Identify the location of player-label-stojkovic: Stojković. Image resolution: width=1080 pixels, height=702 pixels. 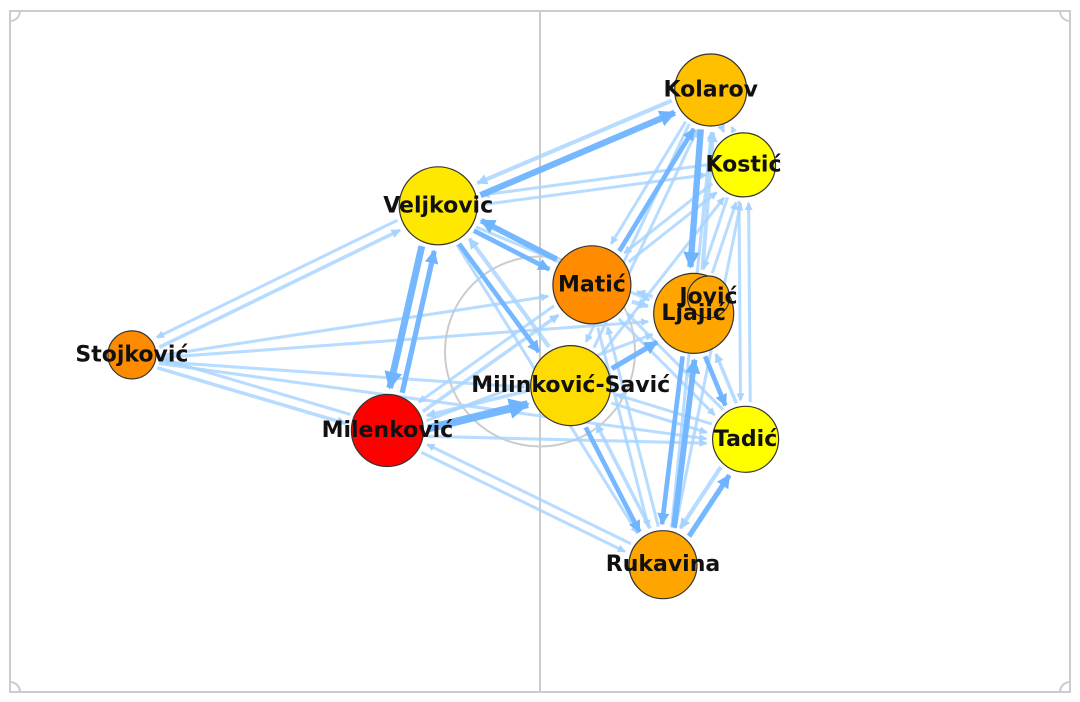
(131, 354).